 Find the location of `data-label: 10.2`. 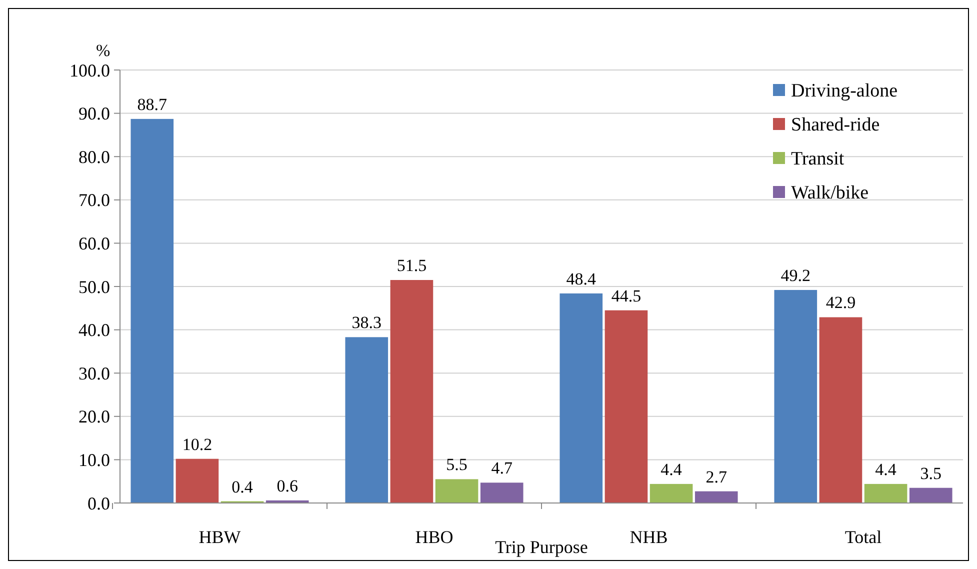

data-label: 10.2 is located at coordinates (197, 444).